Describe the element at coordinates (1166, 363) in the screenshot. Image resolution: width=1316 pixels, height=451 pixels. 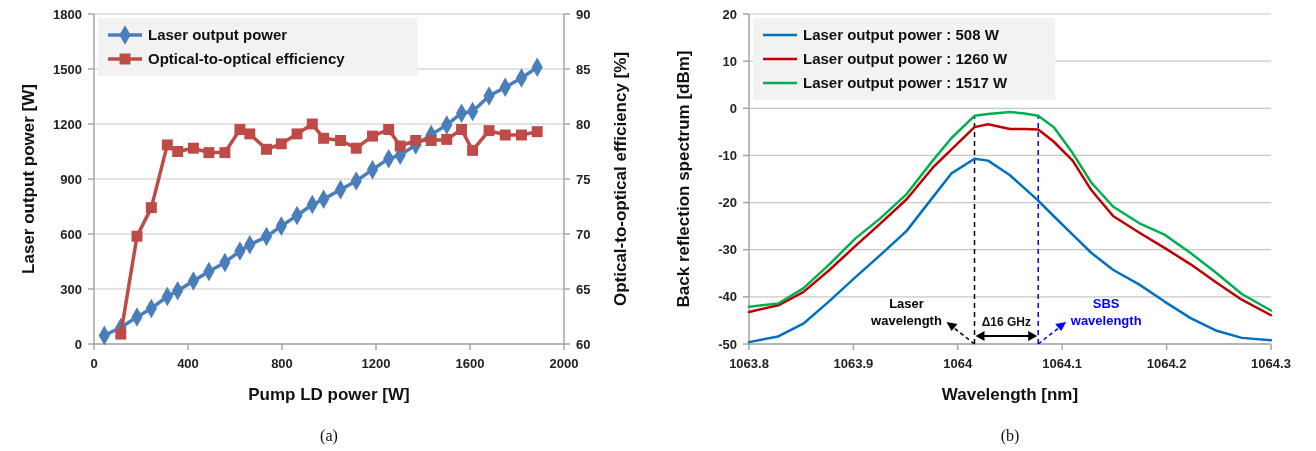
I see `x-tick-label: 1064.2` at that location.